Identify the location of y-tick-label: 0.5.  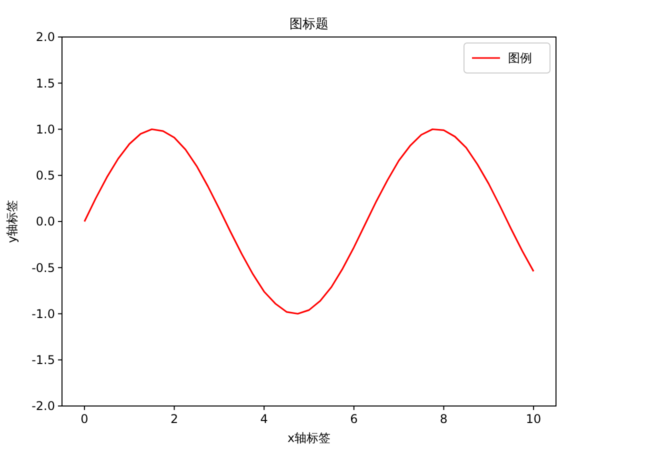
(45, 175).